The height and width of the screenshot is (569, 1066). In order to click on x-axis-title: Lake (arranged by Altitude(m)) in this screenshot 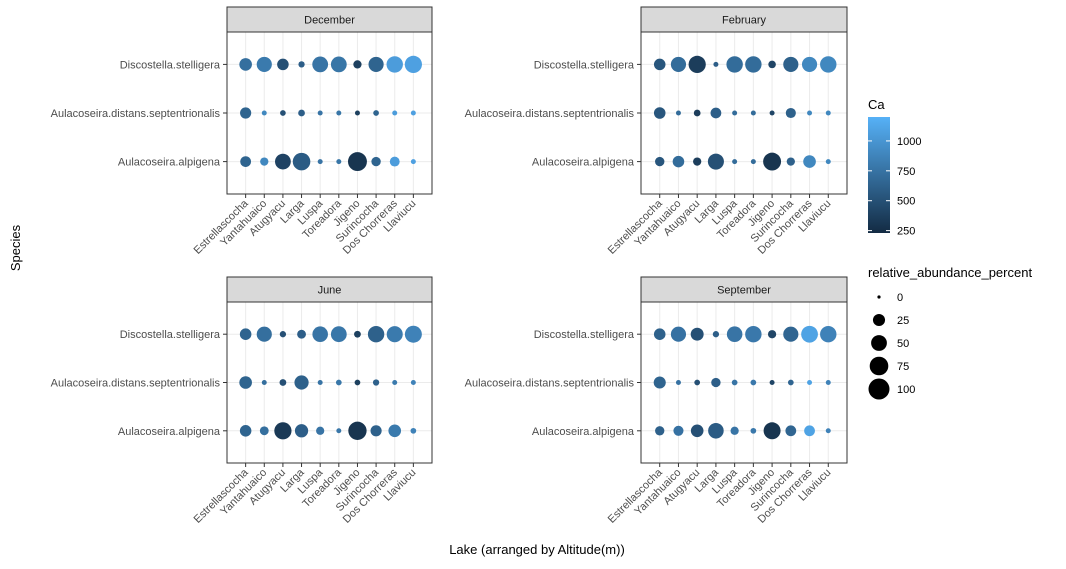, I will do `click(537, 549)`.